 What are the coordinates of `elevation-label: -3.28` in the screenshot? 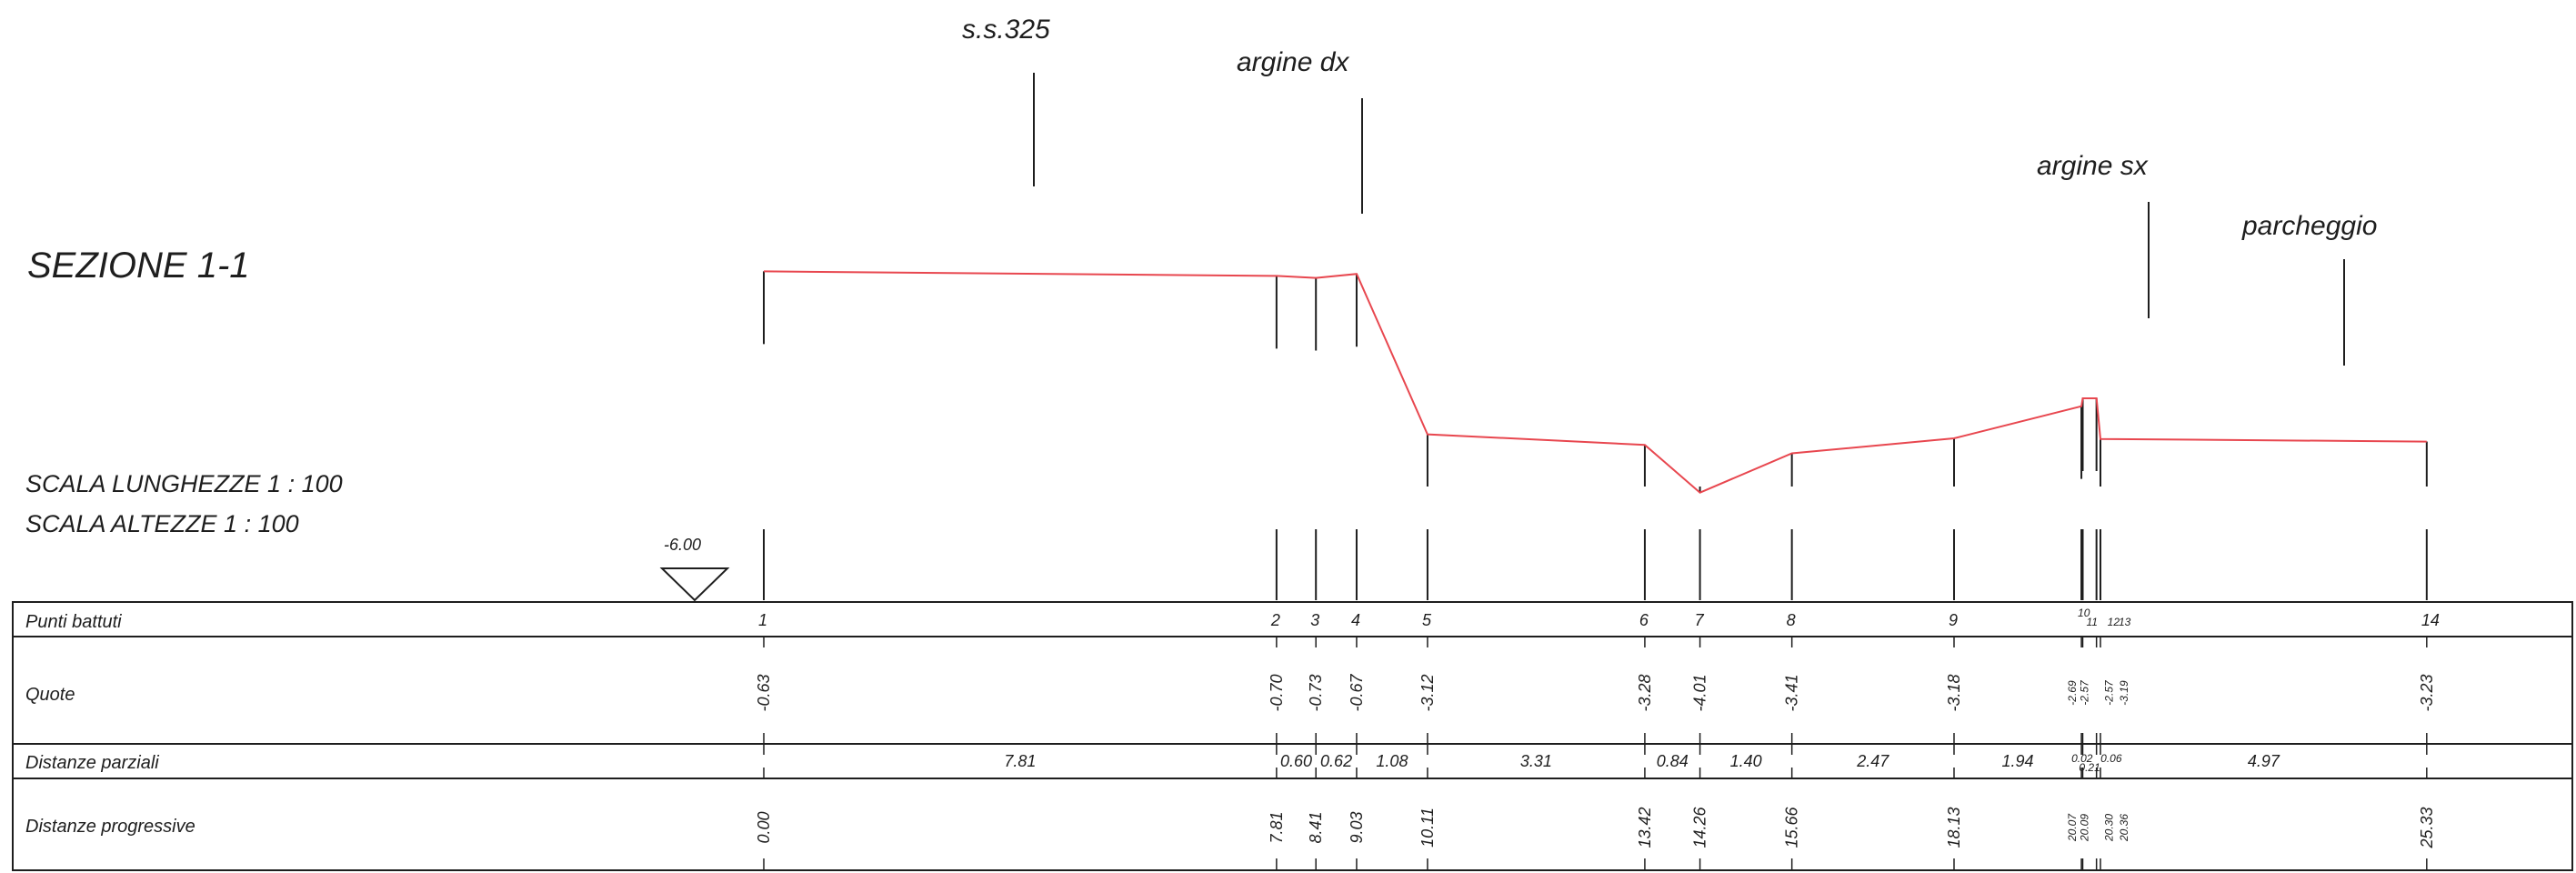 It's located at (1645, 692).